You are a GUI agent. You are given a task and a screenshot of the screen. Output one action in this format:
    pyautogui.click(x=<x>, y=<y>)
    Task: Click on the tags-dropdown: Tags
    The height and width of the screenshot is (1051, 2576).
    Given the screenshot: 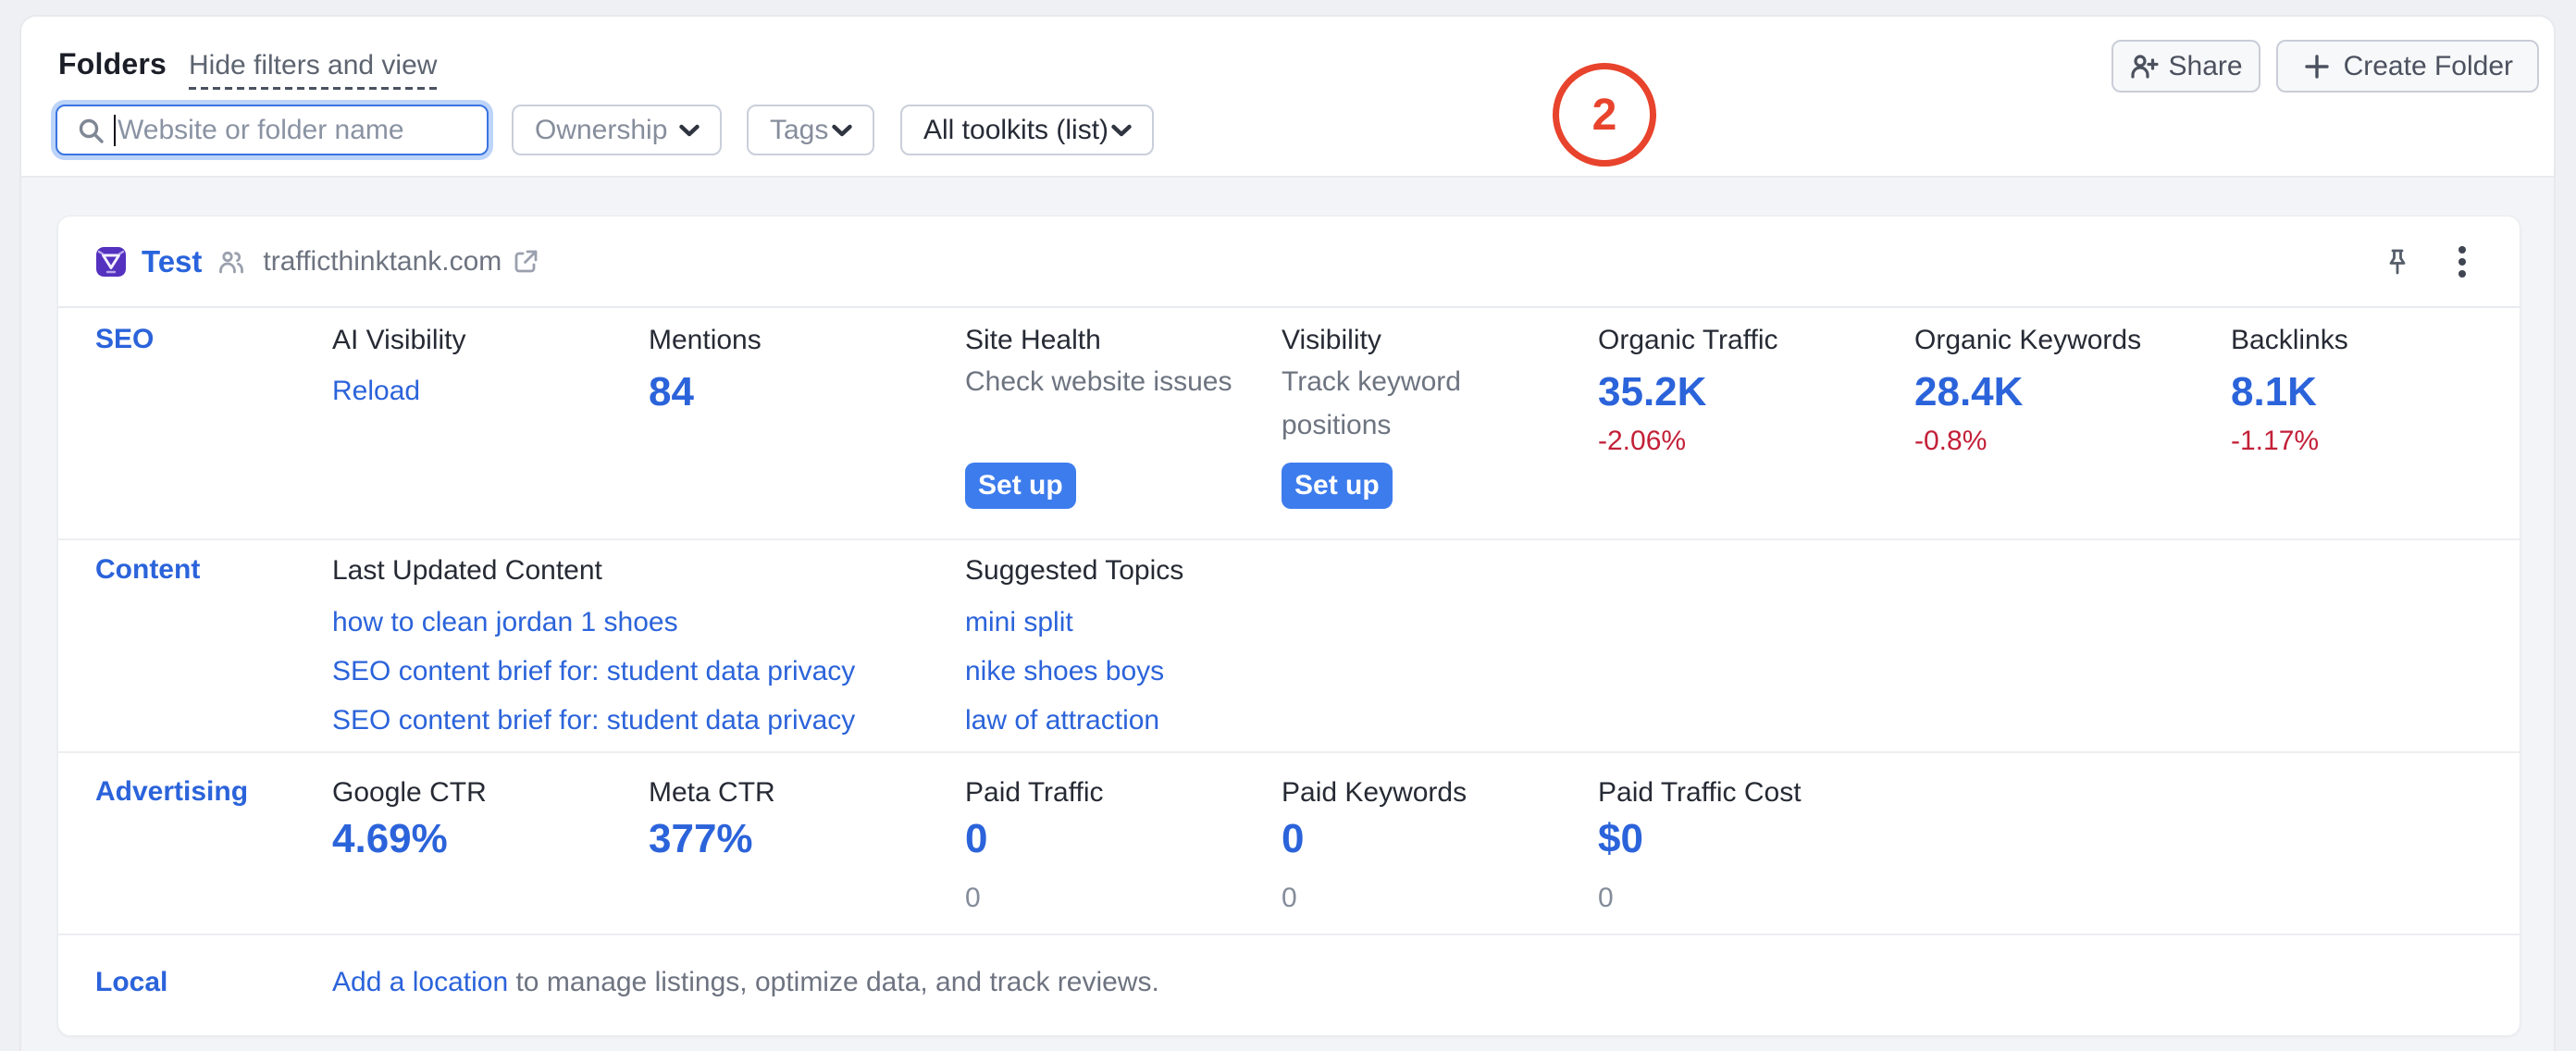 What is the action you would take?
    pyautogui.click(x=810, y=130)
    